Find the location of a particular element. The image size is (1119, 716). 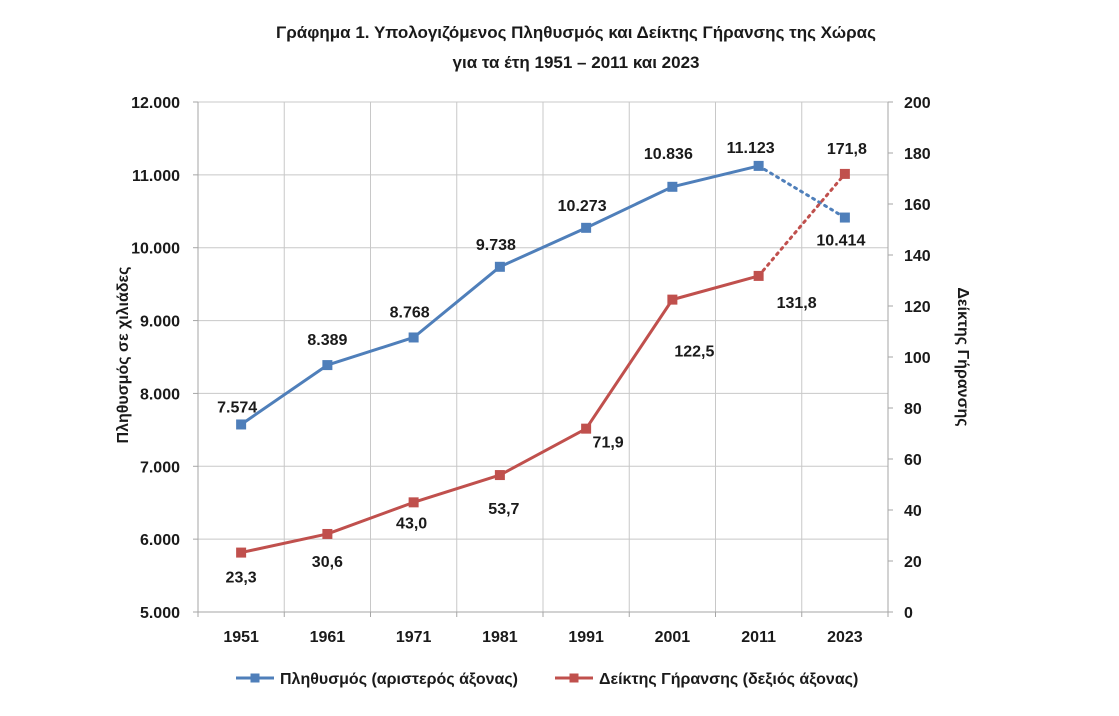

right-tick-label: 180 is located at coordinates (917, 154).